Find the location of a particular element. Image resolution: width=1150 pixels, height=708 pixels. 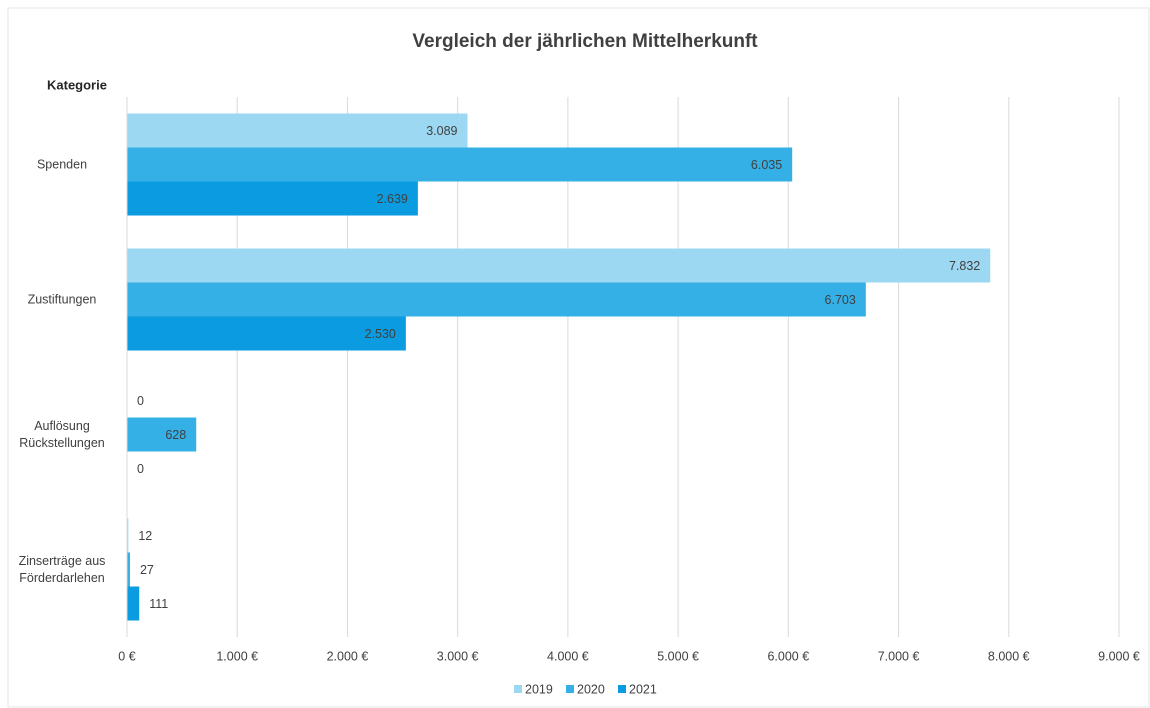

data-label: 628 is located at coordinates (175, 435).